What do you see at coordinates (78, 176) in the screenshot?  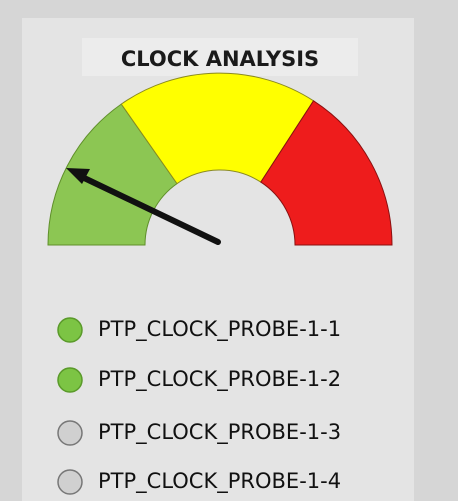 I see `needle-head` at bounding box center [78, 176].